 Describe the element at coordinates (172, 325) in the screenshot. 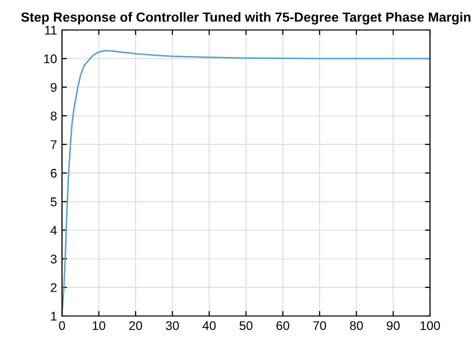

I see `x-tick-label: 30` at that location.